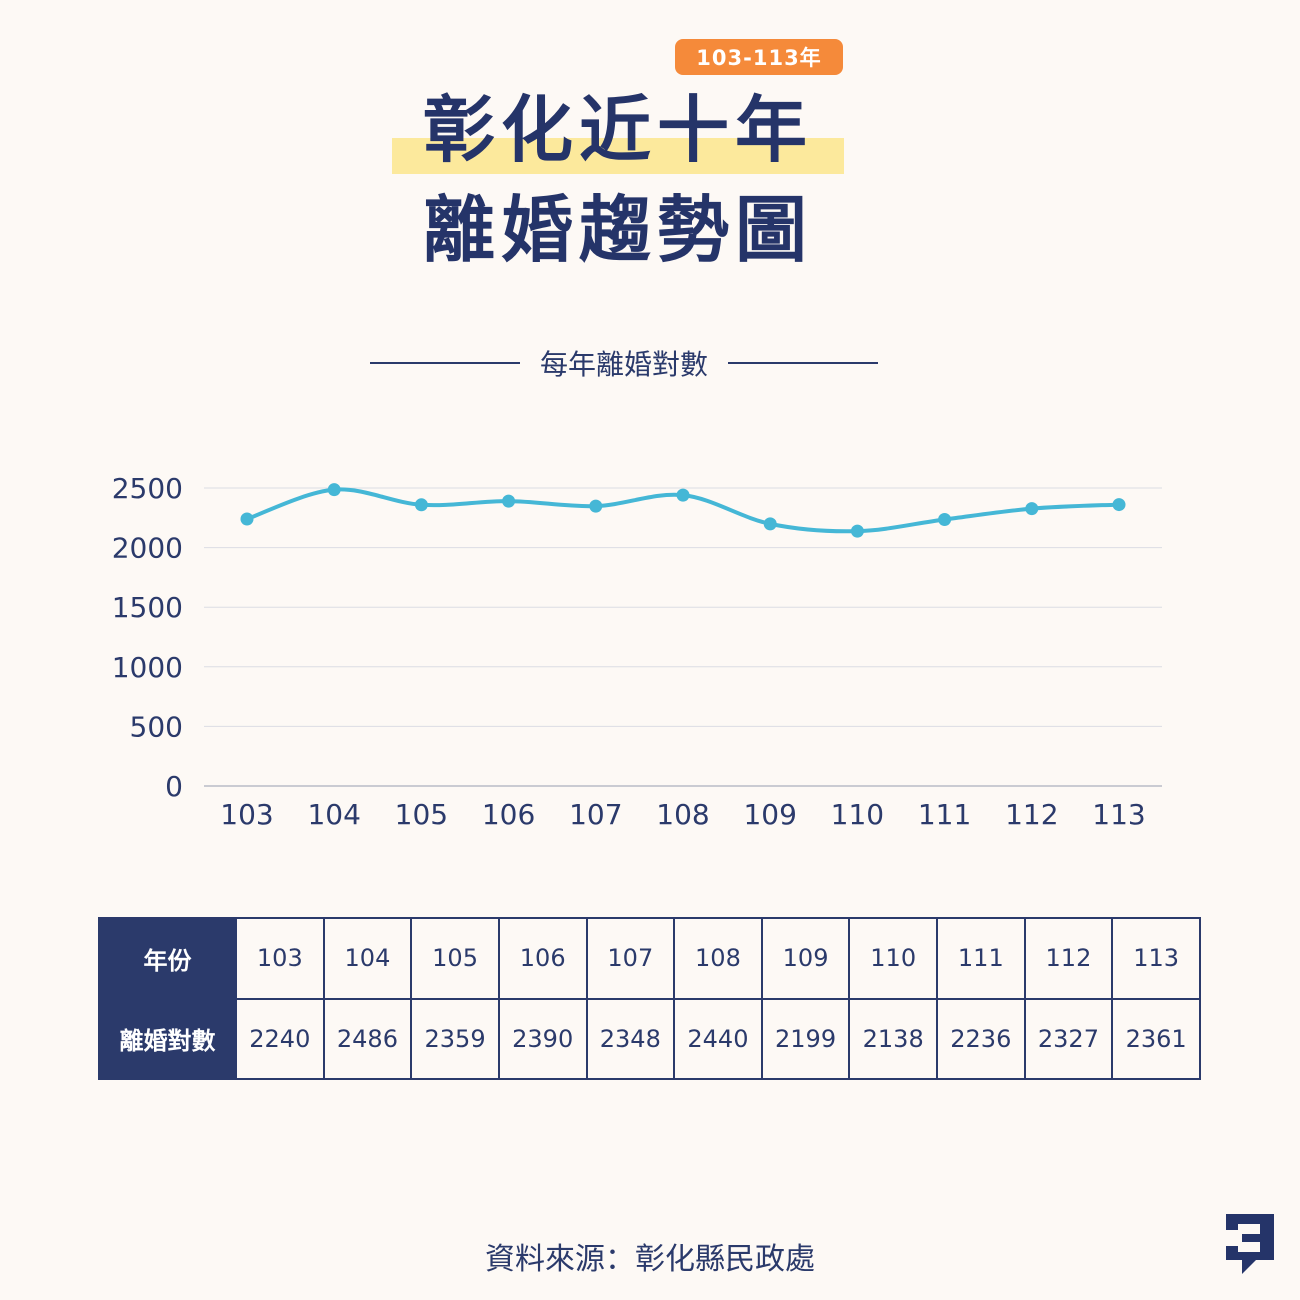 This screenshot has width=1300, height=1300. What do you see at coordinates (759, 57) in the screenshot?
I see `year-range-badge: 103-113年` at bounding box center [759, 57].